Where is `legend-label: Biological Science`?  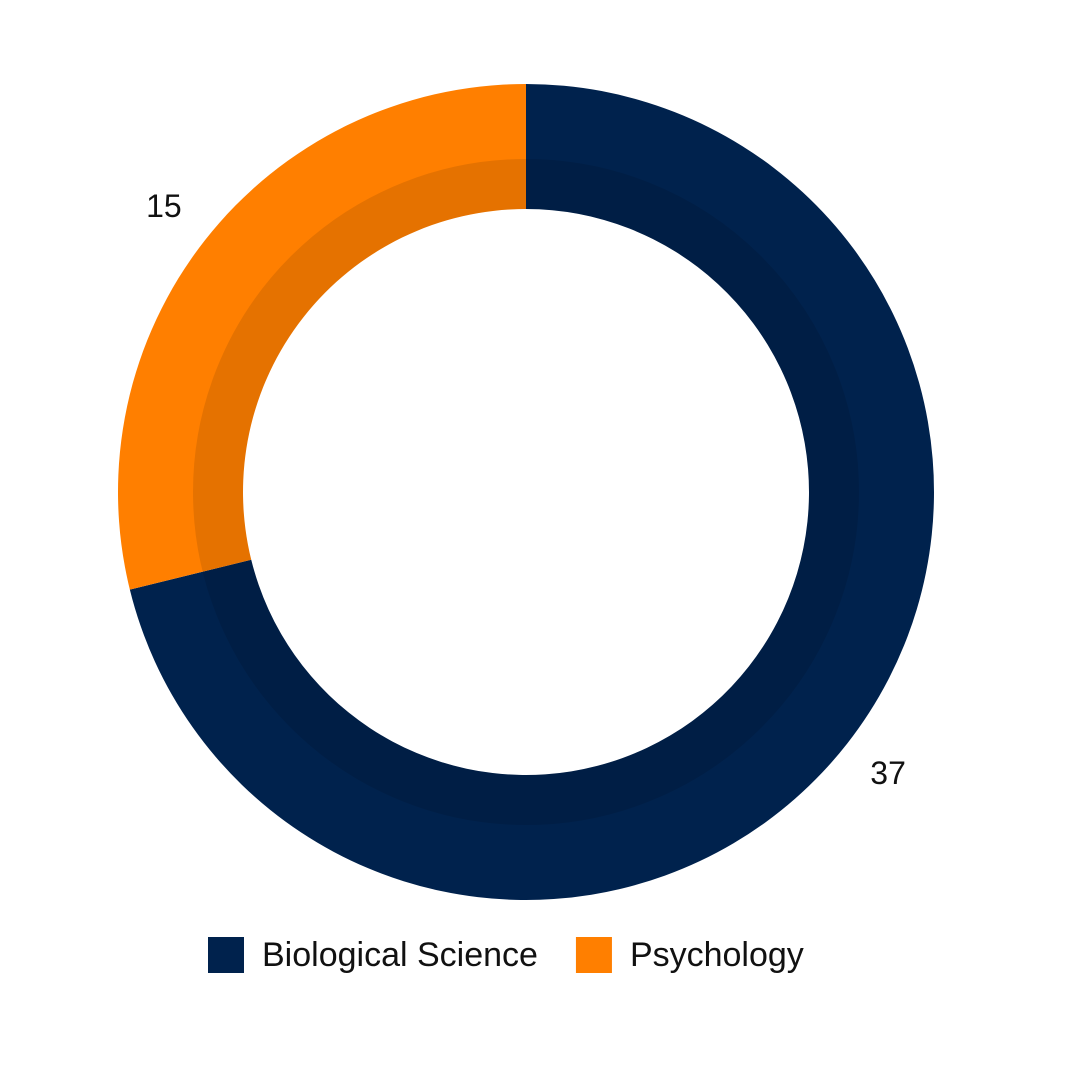 legend-label: Biological Science is located at coordinates (400, 955).